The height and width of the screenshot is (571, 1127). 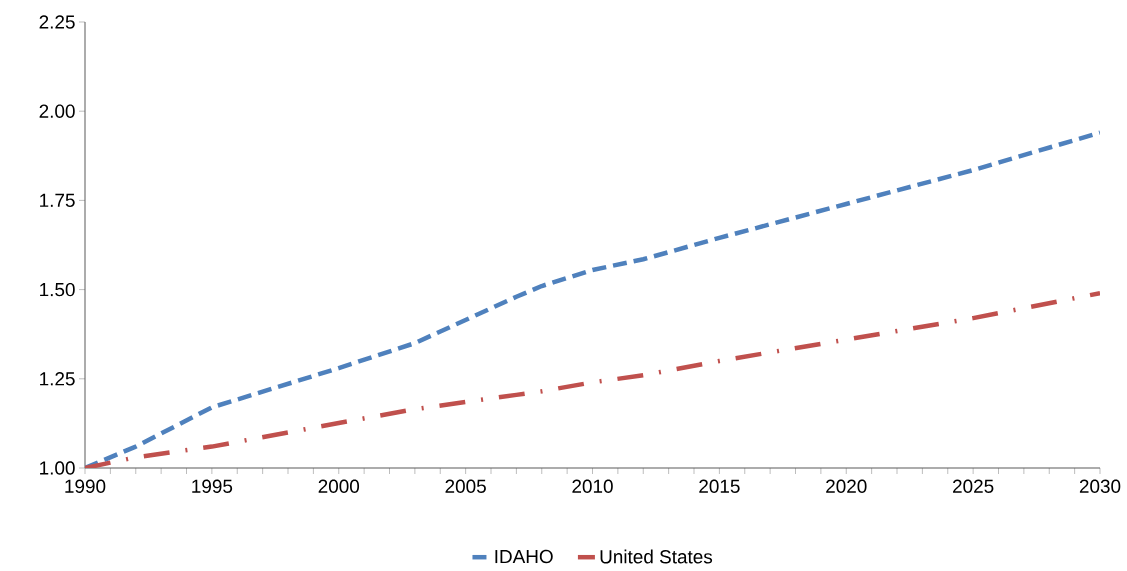 What do you see at coordinates (846, 486) in the screenshot?
I see `x-tick-label: 2020` at bounding box center [846, 486].